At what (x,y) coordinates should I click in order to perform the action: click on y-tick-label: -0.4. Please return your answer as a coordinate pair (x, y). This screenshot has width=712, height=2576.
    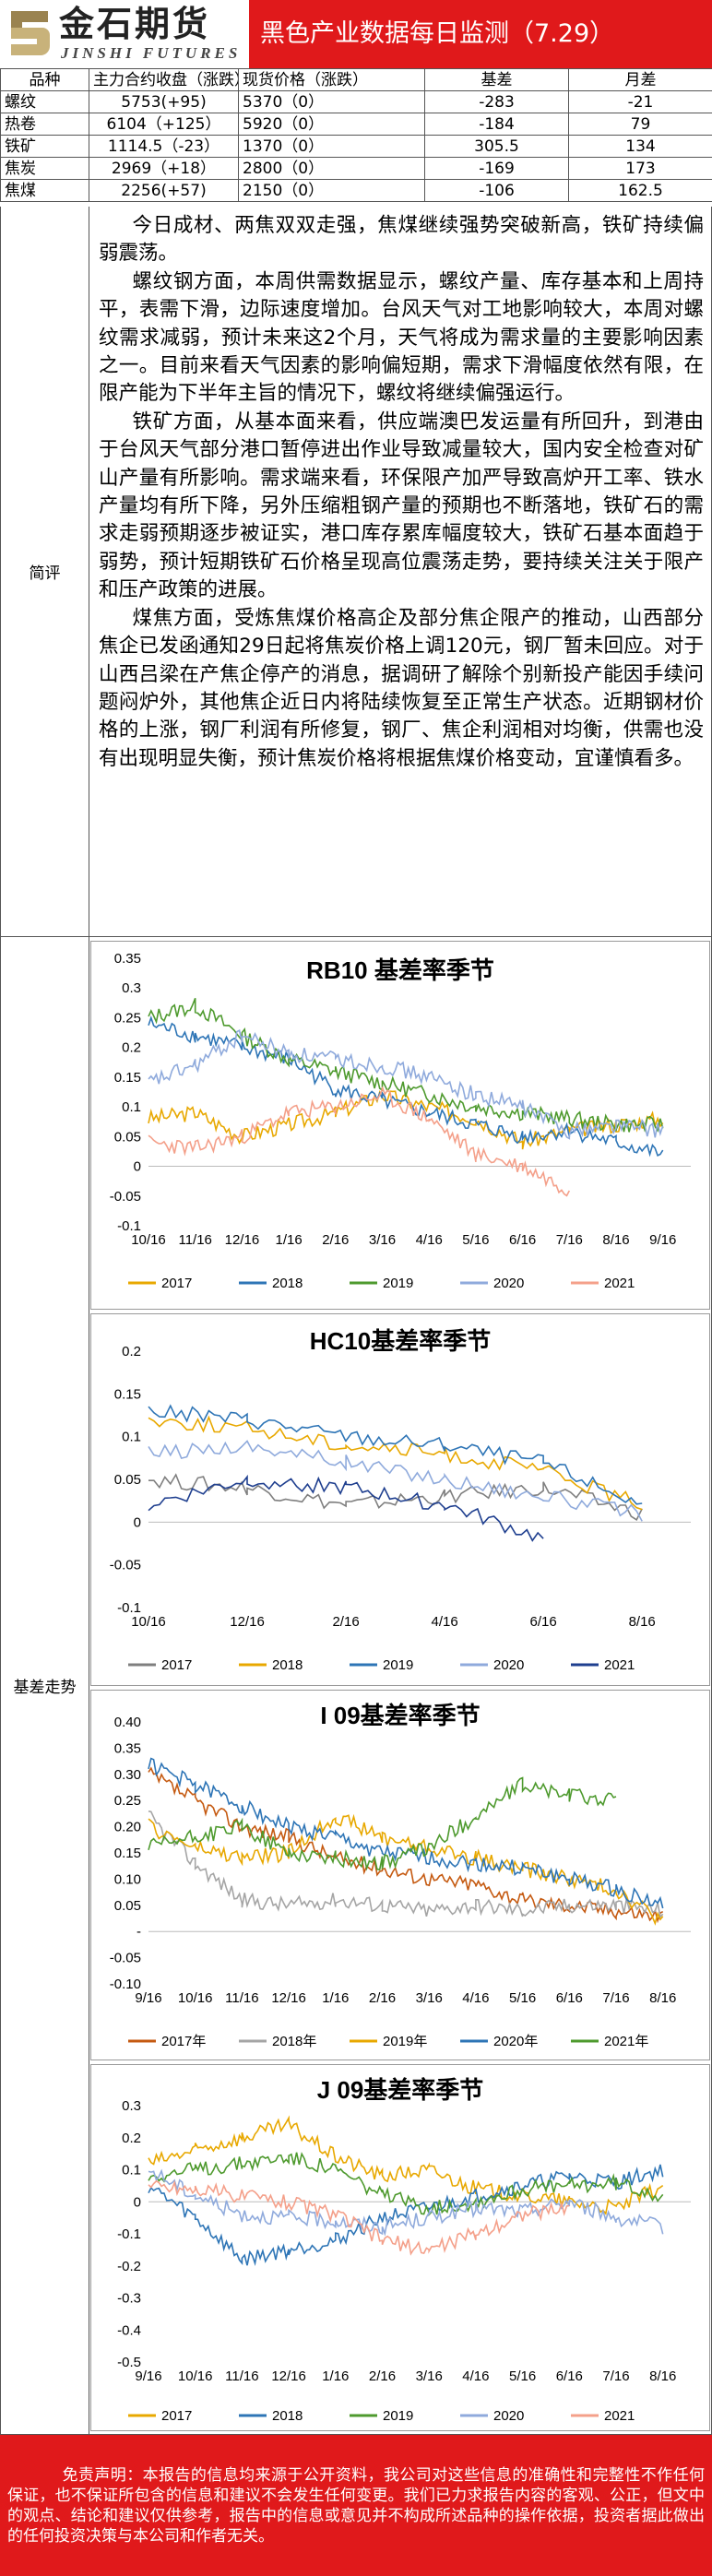
    Looking at the image, I should click on (129, 2330).